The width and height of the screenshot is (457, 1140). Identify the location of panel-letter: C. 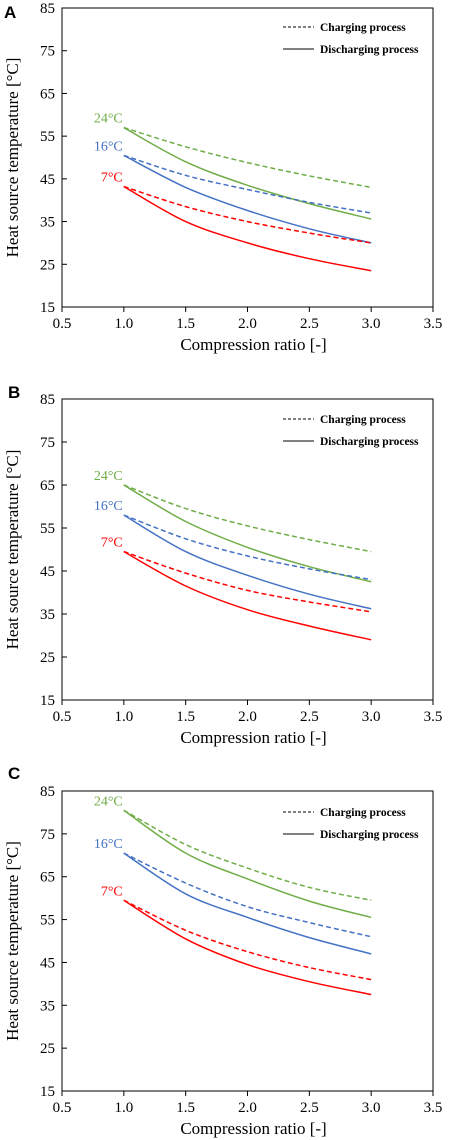
(14, 773).